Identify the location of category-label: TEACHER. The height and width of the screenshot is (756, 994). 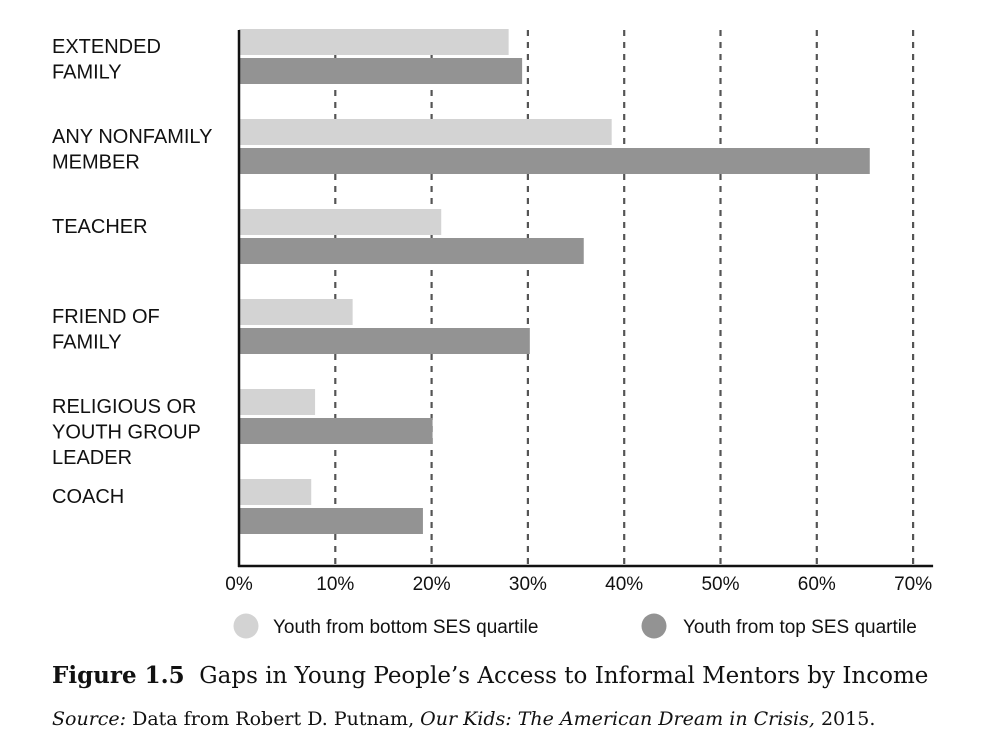
(100, 227).